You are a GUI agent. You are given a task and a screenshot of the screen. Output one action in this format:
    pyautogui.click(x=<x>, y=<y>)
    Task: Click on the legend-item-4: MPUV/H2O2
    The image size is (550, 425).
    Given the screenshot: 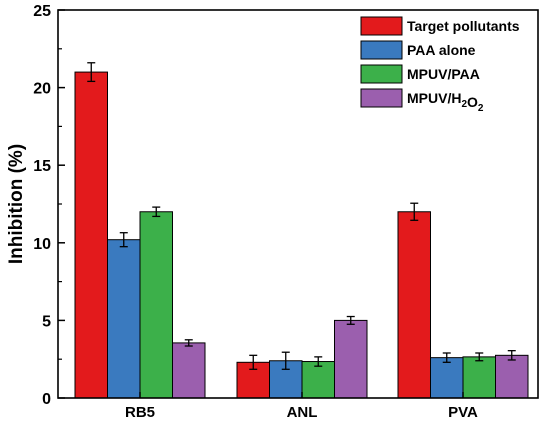 What is the action you would take?
    pyautogui.click(x=422, y=101)
    